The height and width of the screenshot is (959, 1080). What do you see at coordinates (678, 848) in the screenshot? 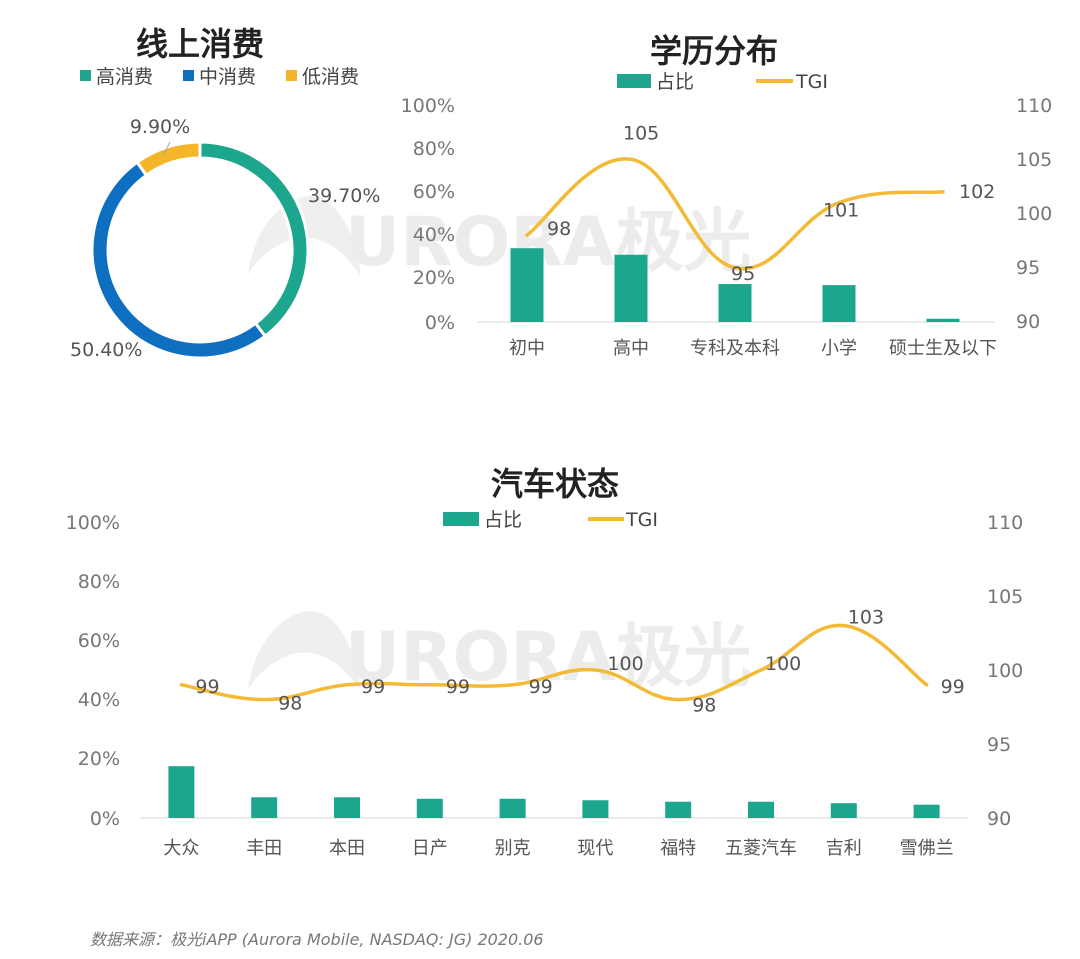
I see `category-label: 福特` at bounding box center [678, 848].